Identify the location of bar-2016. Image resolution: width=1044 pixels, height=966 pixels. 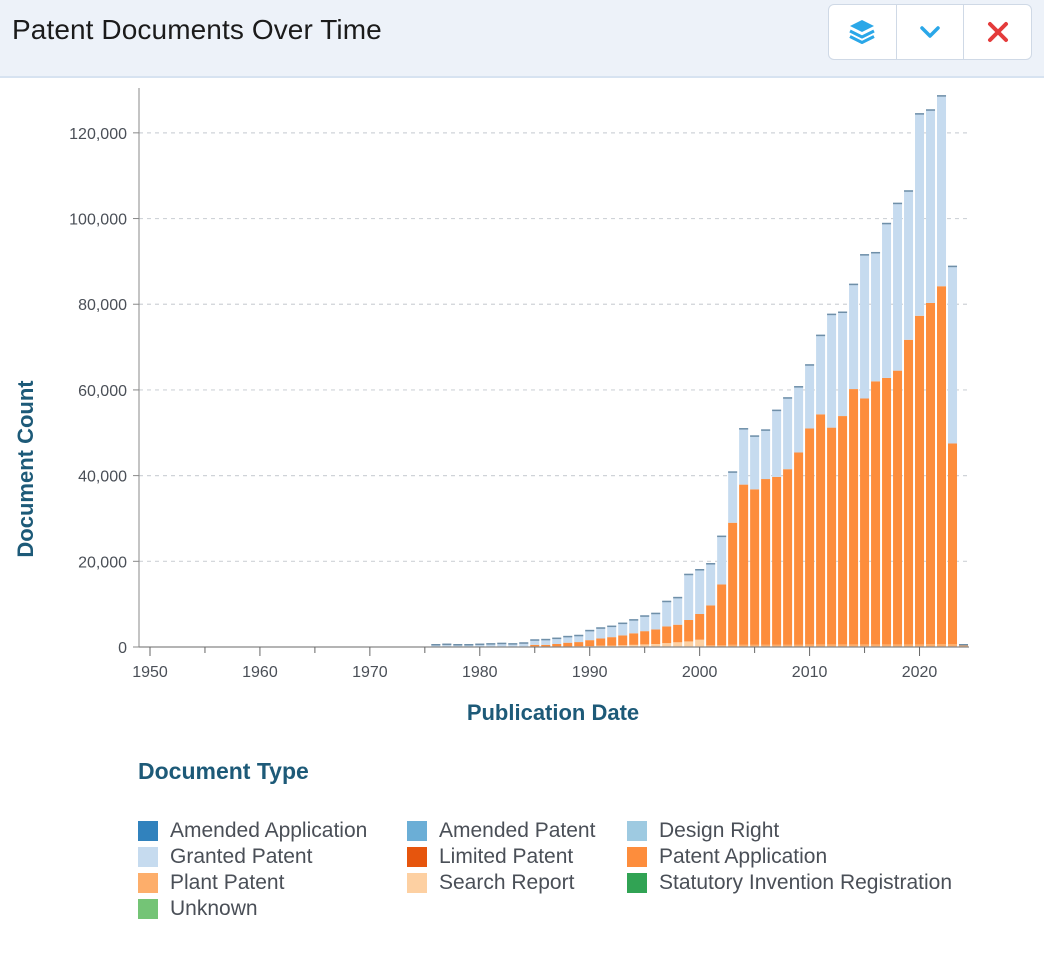
(876, 449).